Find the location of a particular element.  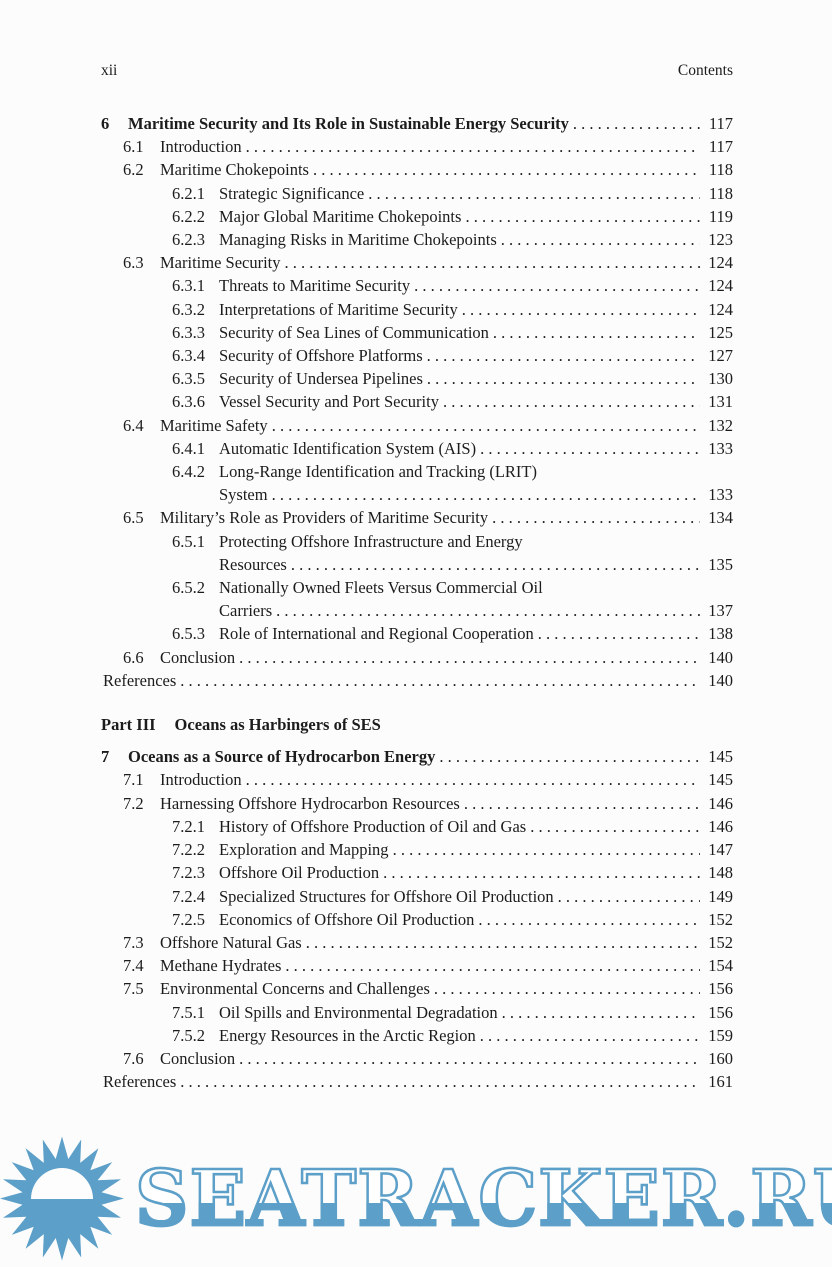

entry-title-continued: Carriers 137 is located at coordinates (476, 610).